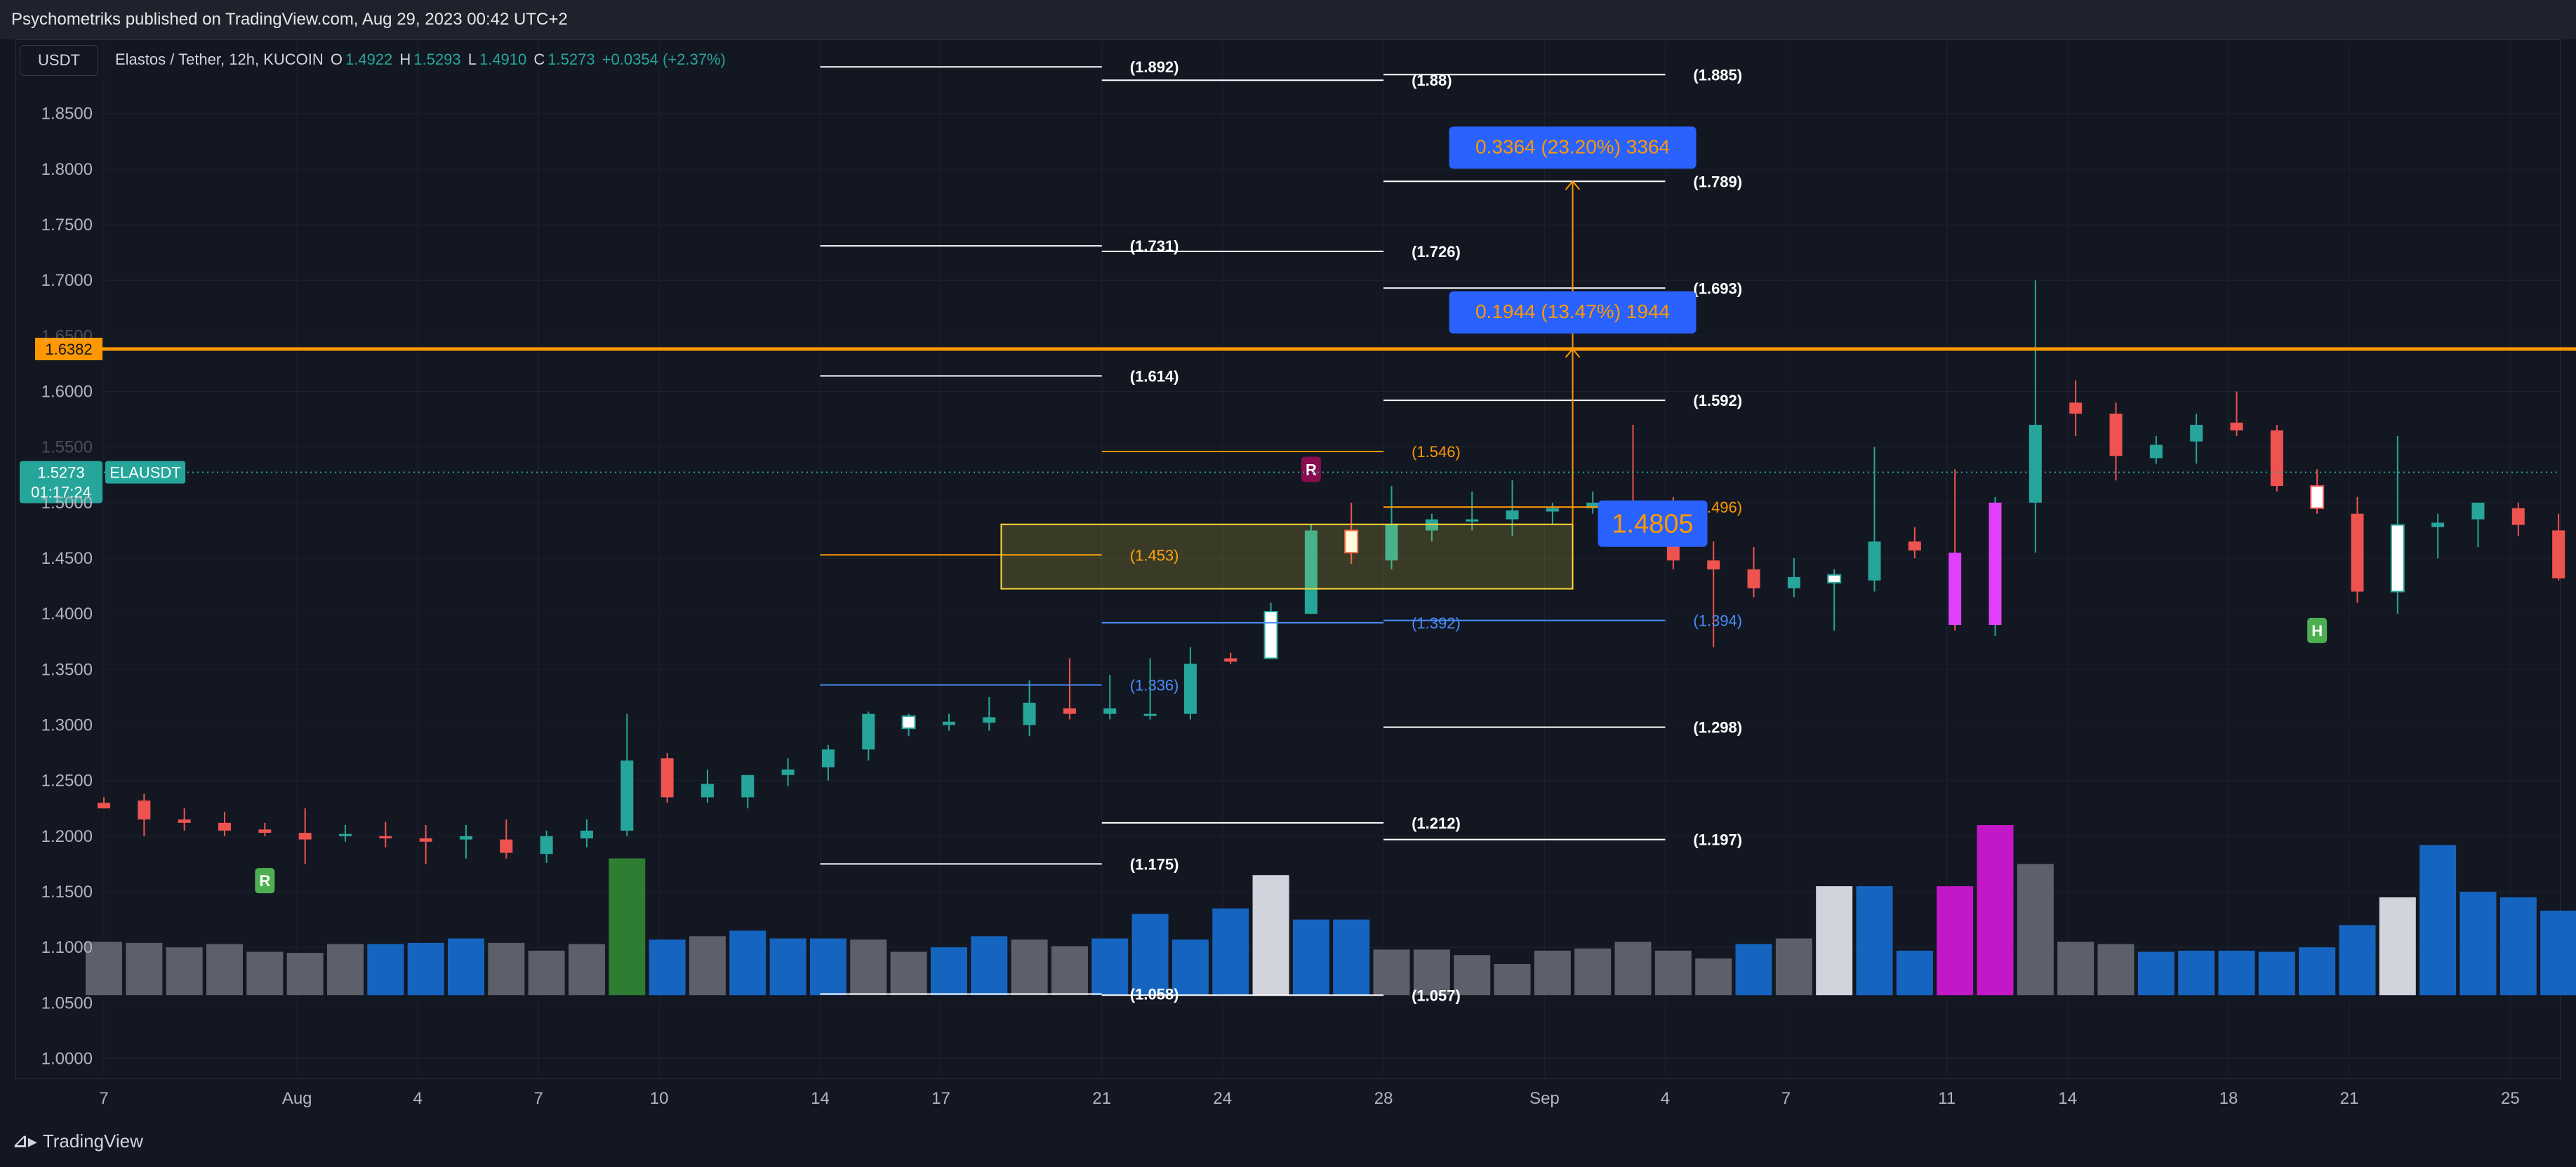 The image size is (2576, 1167). Describe the element at coordinates (1384, 1098) in the screenshot. I see `x-axis-tick-label: 28` at that location.